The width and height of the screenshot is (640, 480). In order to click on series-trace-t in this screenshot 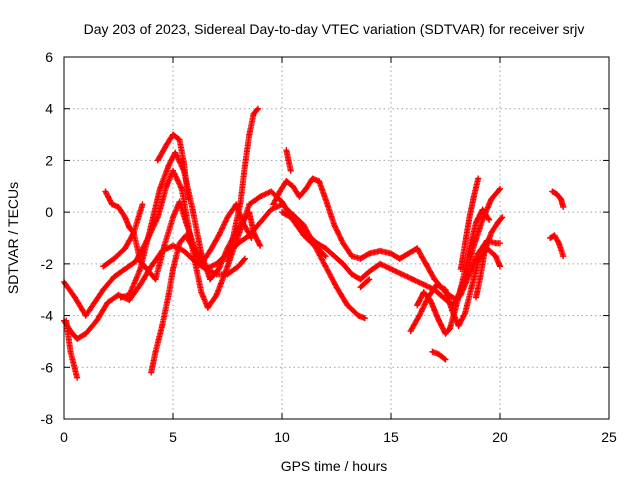, I will do `click(288, 160)`.